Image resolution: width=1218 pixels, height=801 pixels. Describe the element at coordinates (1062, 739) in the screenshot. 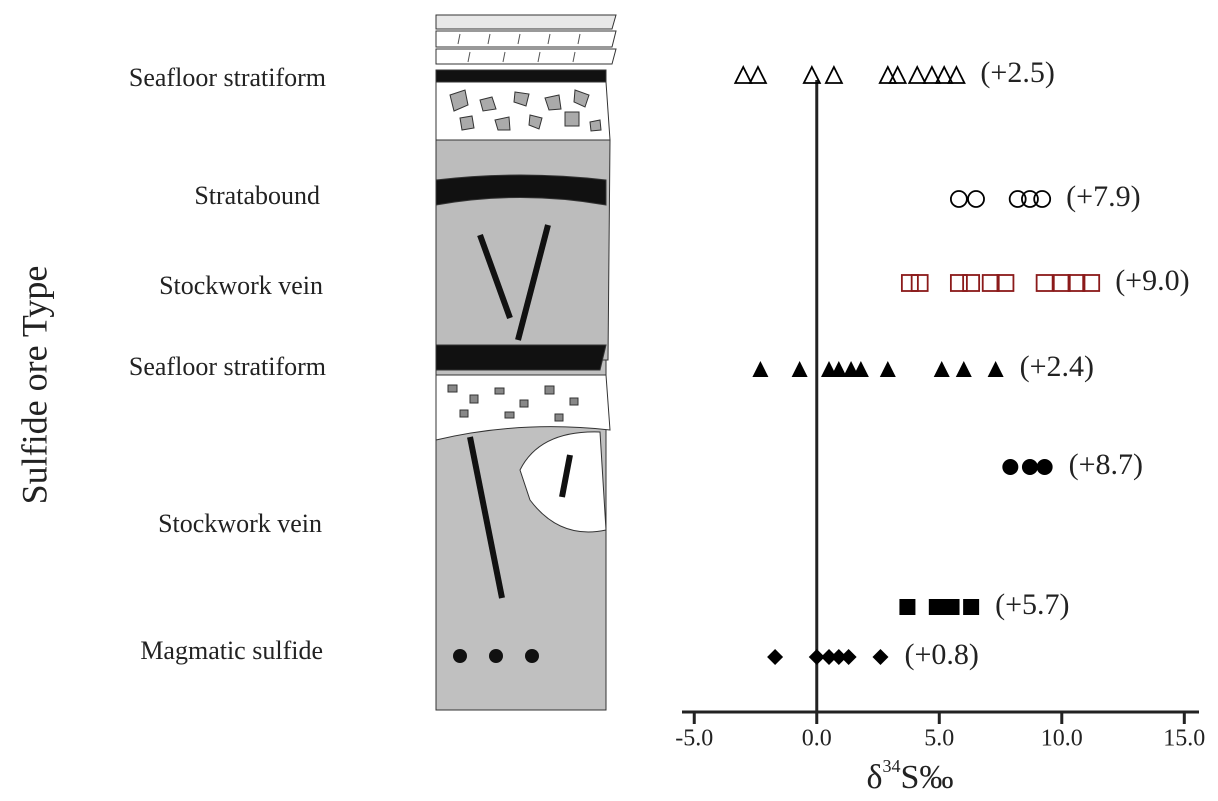

I see `x-tick-label: 10.0` at that location.